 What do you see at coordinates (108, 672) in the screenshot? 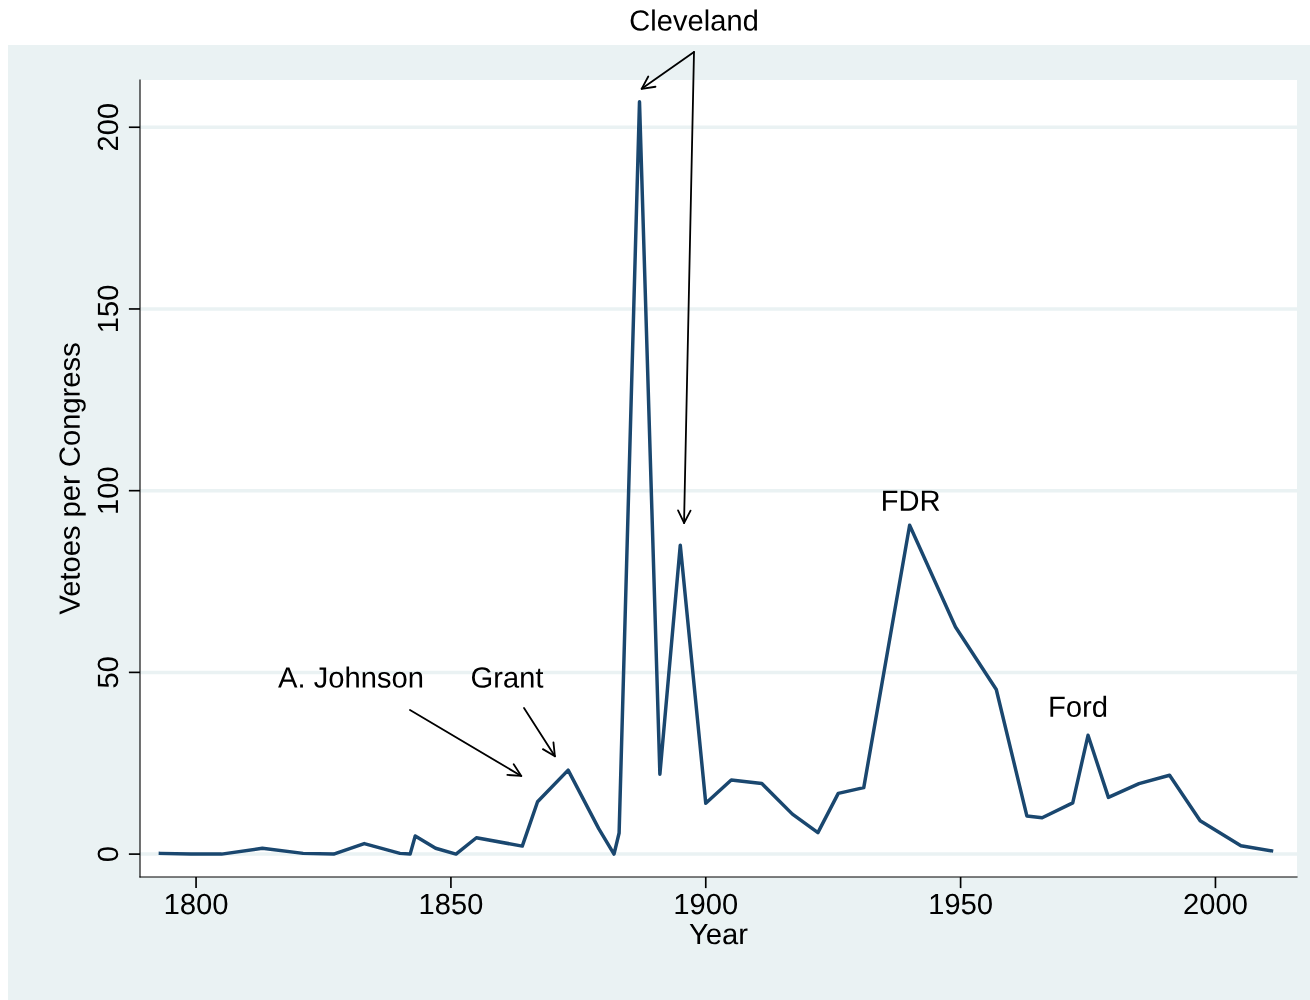
I see `y-tick-label: 50` at bounding box center [108, 672].